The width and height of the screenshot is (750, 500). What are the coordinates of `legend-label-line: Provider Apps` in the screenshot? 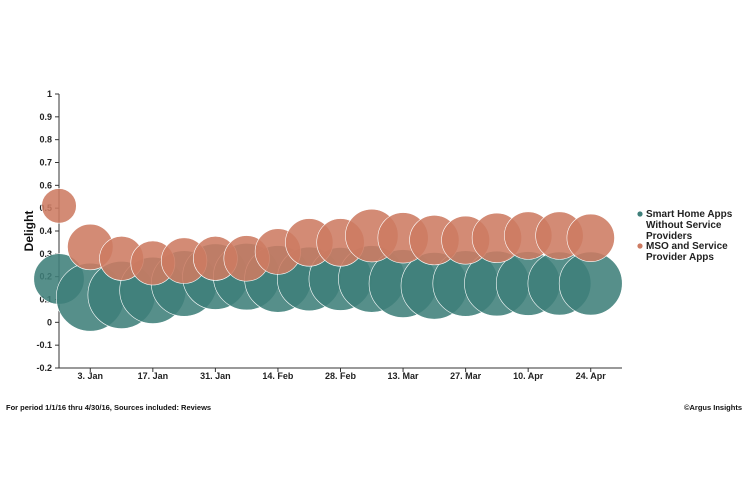 It's located at (680, 257).